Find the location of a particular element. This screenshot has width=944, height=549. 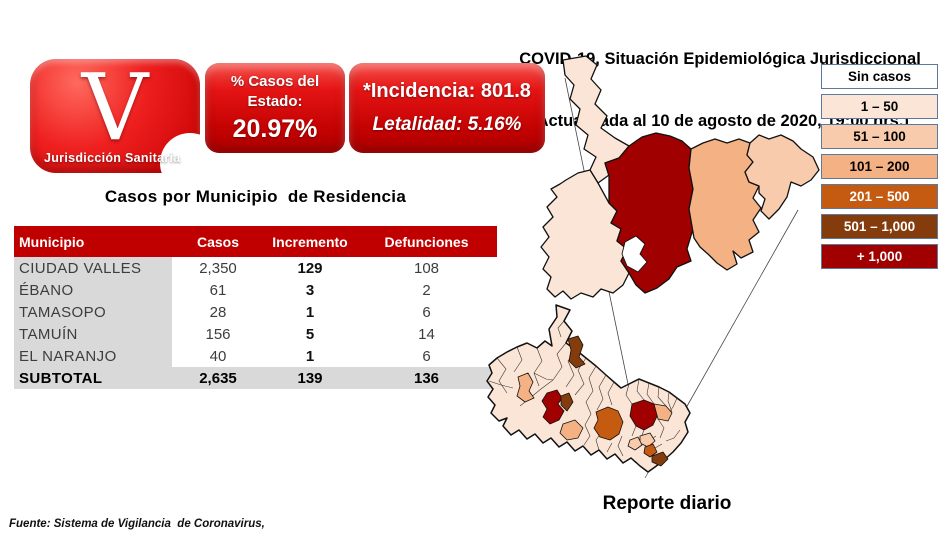

legend-label: + 1,000 is located at coordinates (879, 256).